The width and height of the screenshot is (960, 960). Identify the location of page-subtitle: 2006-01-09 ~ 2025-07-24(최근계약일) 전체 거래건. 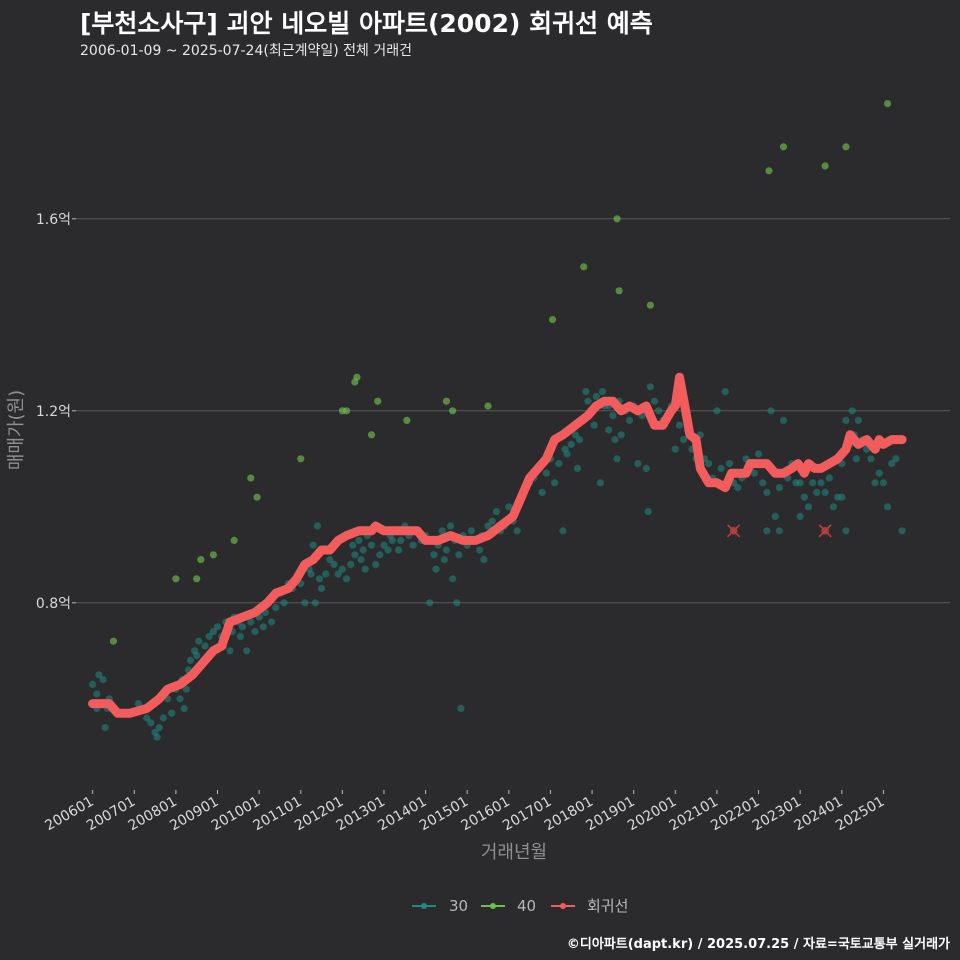
(246, 51).